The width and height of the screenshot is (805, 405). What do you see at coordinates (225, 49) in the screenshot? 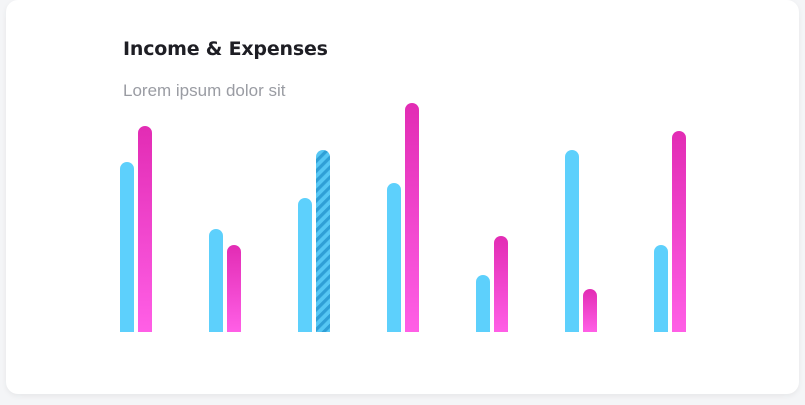
I see `chart-title: Income & Expenses` at bounding box center [225, 49].